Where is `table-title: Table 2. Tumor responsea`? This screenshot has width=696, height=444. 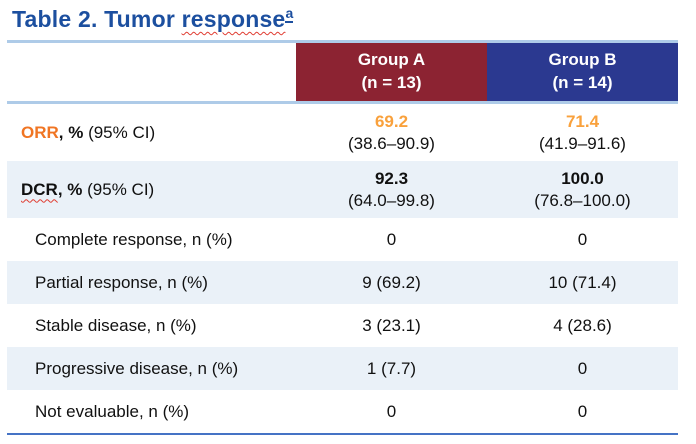 table-title: Table 2. Tumor responsea is located at coordinates (153, 19).